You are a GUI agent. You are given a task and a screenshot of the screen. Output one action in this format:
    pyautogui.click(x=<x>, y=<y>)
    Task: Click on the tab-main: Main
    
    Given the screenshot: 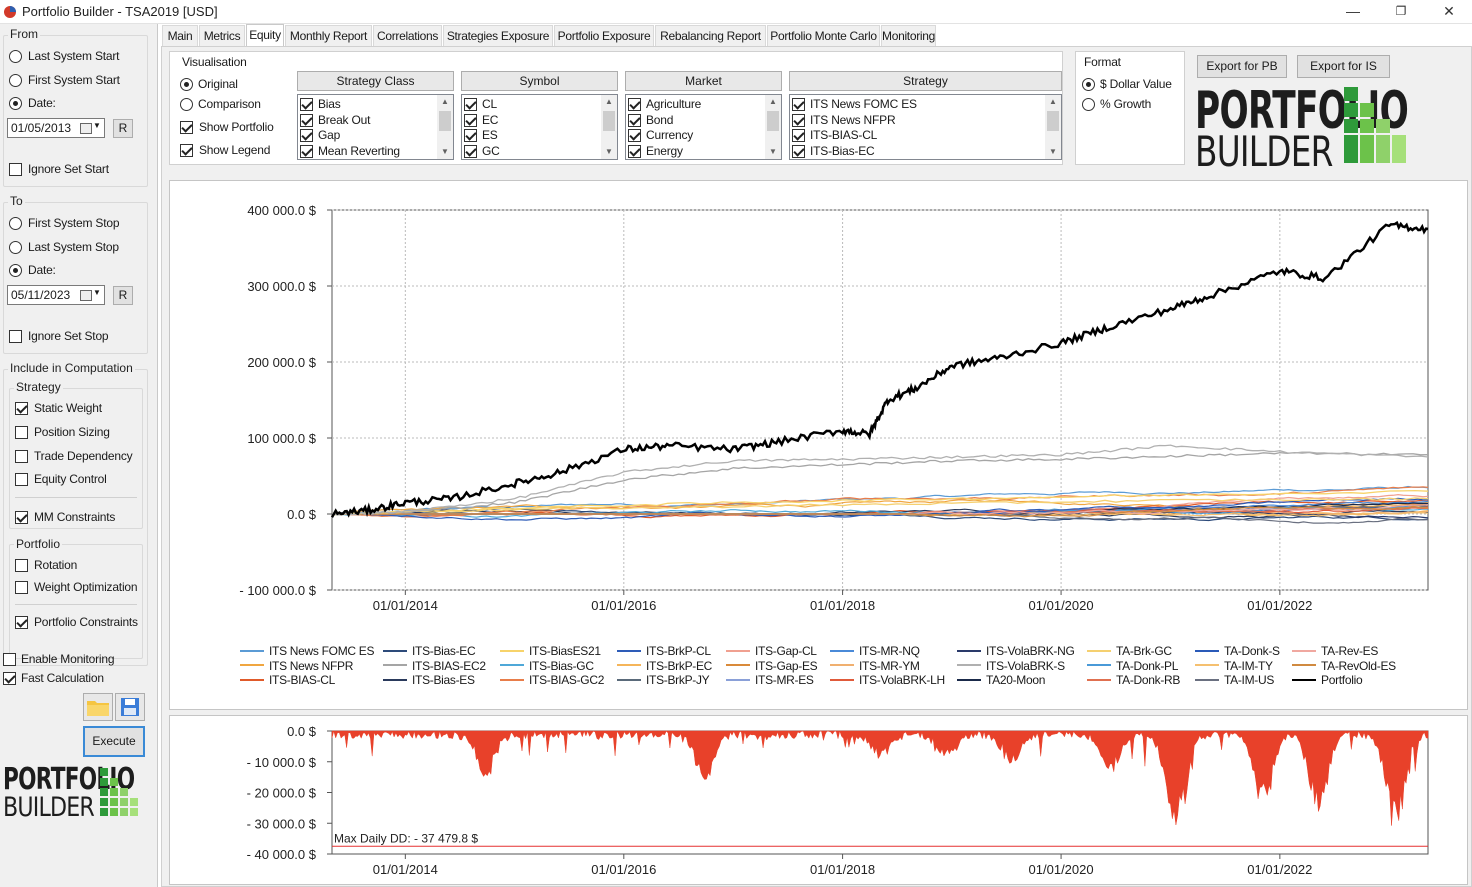 What is the action you would take?
    pyautogui.click(x=180, y=35)
    